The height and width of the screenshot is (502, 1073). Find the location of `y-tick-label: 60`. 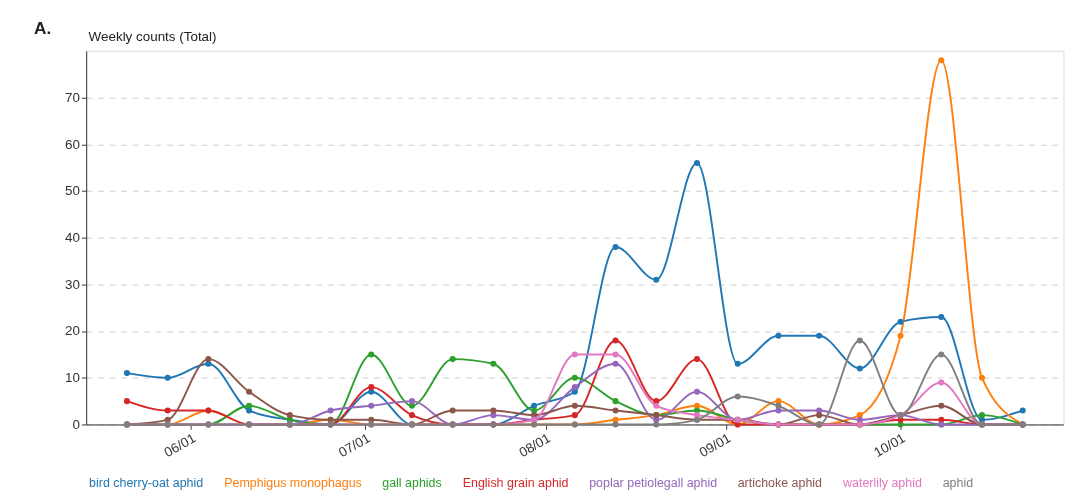

y-tick-label: 60 is located at coordinates (72, 144).